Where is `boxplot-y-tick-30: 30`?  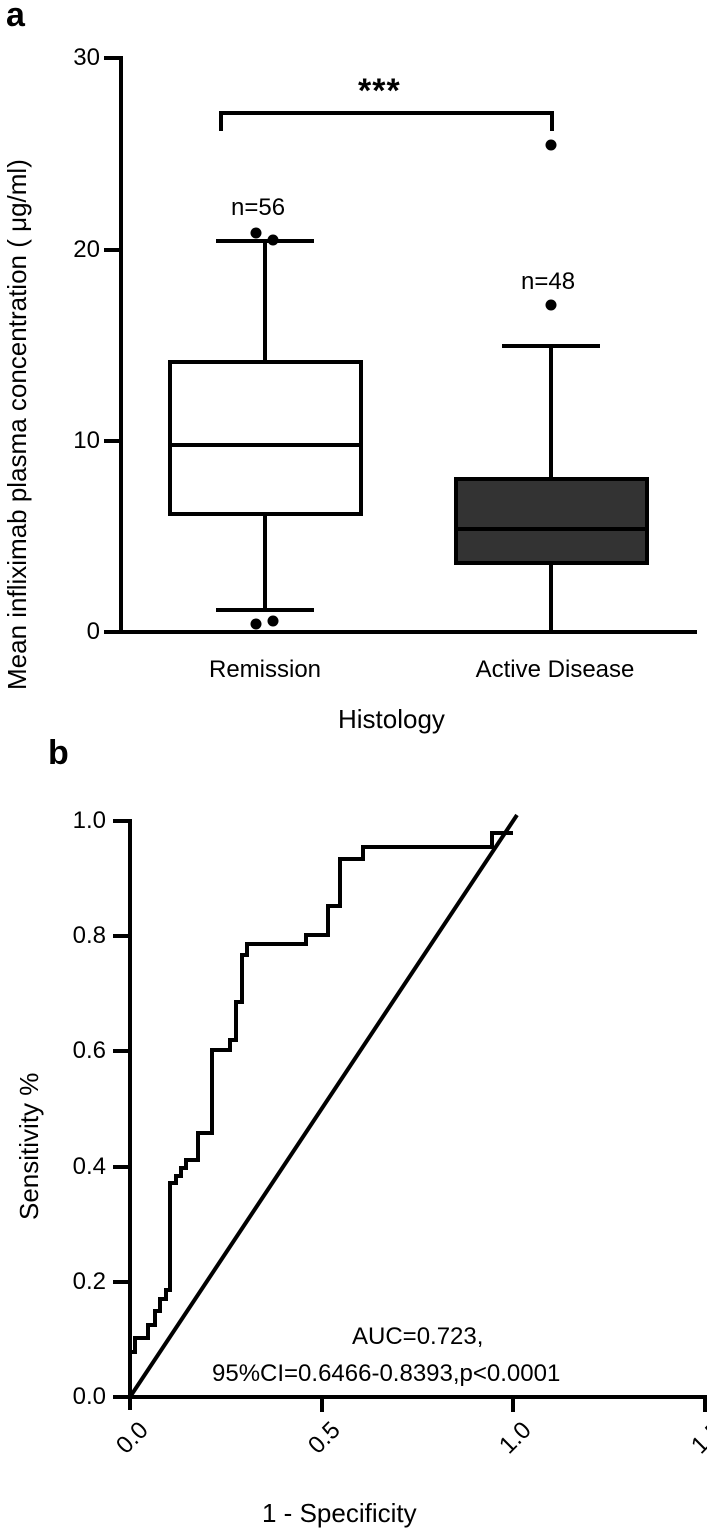 boxplot-y-tick-30: 30 is located at coordinates (86, 57).